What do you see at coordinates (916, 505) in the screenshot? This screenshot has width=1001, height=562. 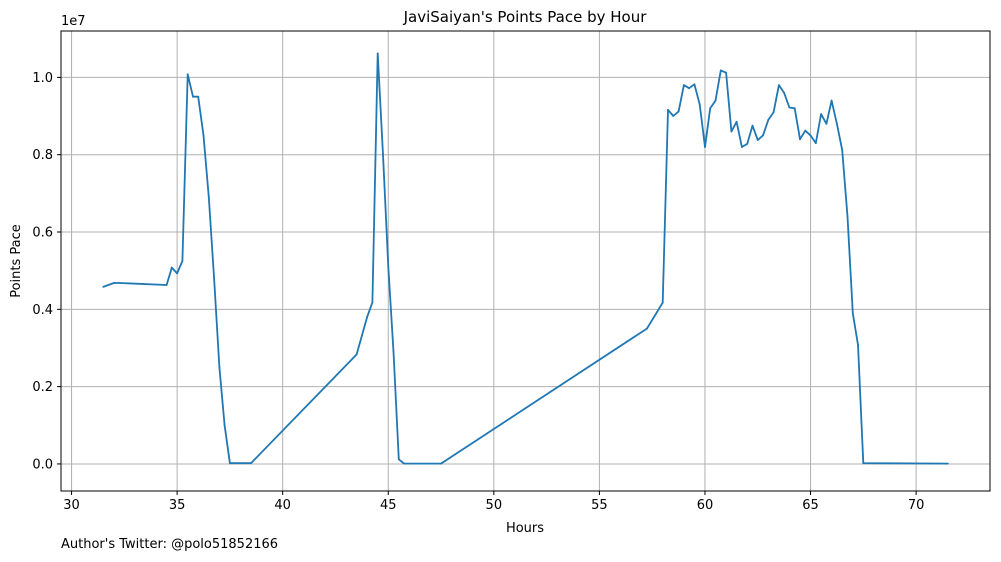 I see `x-tick-label: 70` at bounding box center [916, 505].